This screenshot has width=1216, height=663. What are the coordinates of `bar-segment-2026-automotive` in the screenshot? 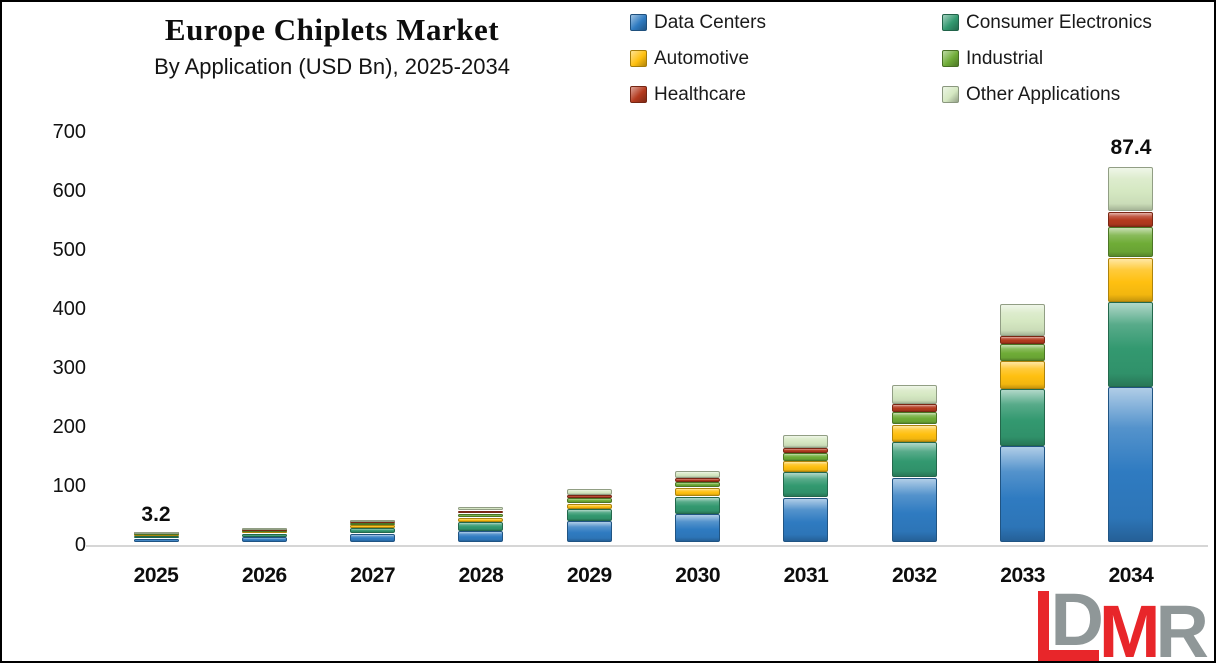 It's located at (264, 532).